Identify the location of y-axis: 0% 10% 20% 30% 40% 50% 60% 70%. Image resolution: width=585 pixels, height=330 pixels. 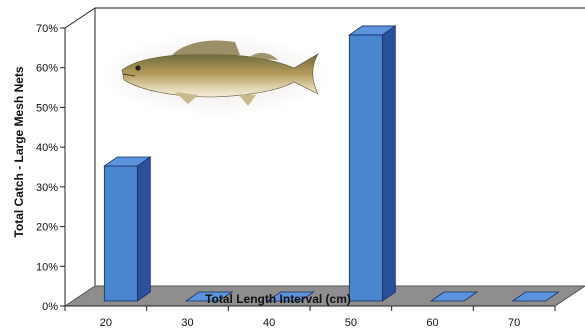
(51, 168).